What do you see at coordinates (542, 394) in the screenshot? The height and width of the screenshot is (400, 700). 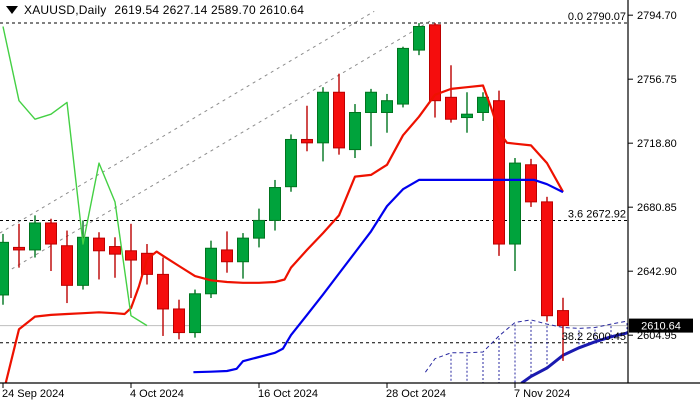 I see `date-tick-label: 7 Nov 2024` at bounding box center [542, 394].